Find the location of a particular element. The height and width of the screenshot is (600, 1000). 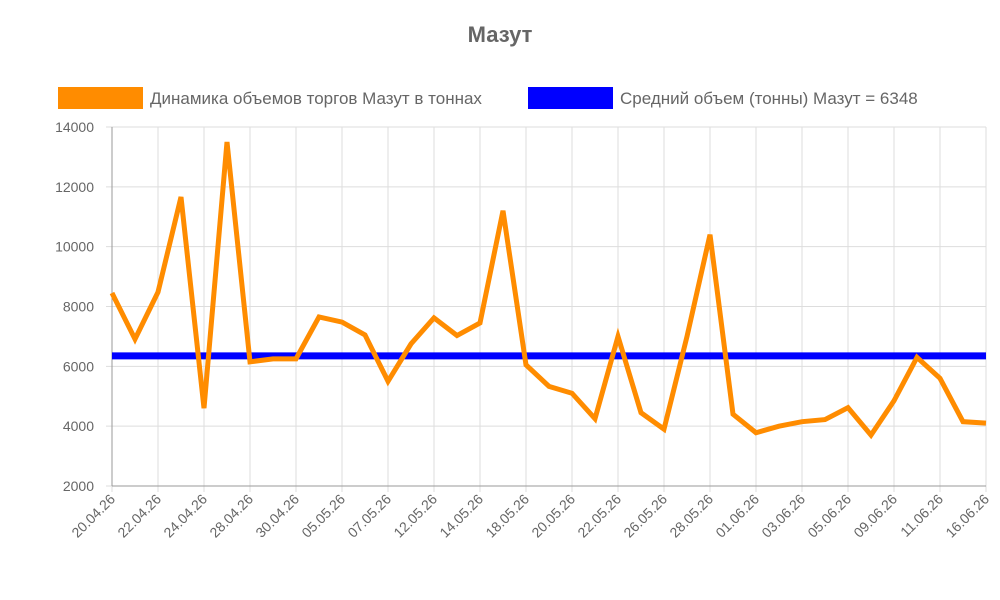

y-tick-label: 12000 is located at coordinates (74, 187).